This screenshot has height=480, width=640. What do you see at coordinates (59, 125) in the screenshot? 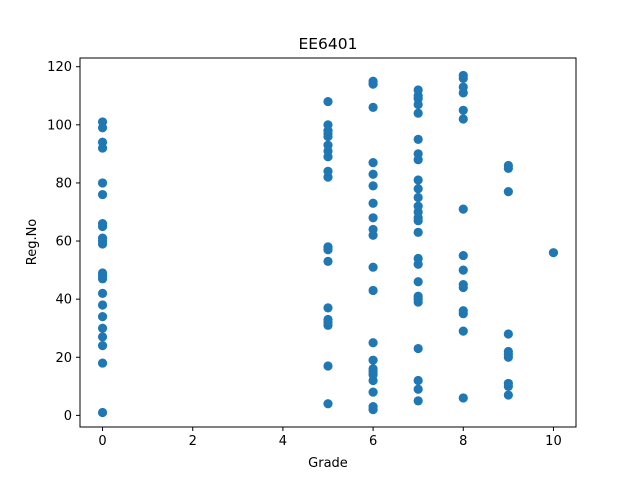
I see `y-tick-label: 100` at bounding box center [59, 125].